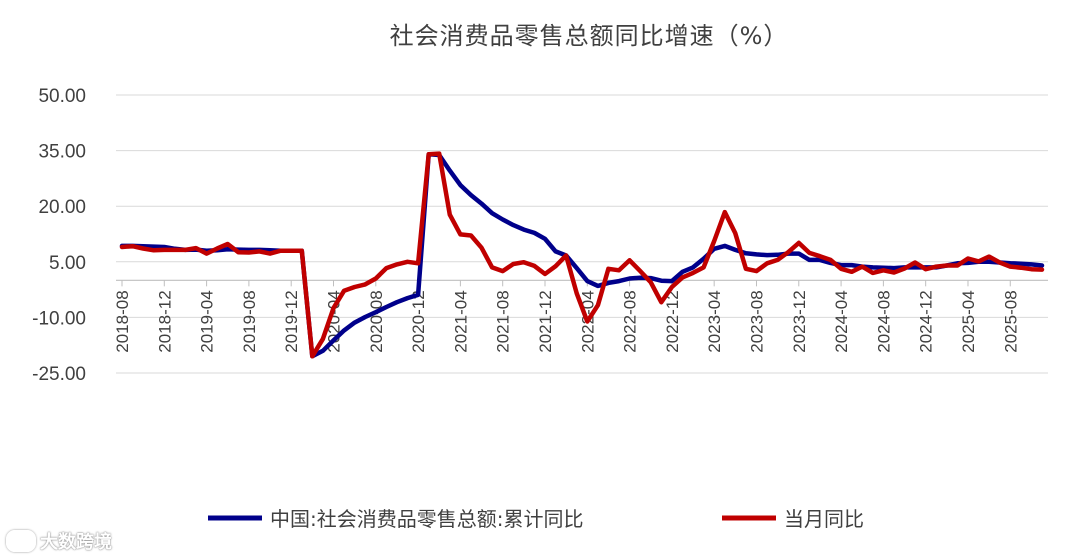 This screenshot has width=1080, height=560. What do you see at coordinates (62, 152) in the screenshot?
I see `y-tick-label: 35.00` at bounding box center [62, 152].